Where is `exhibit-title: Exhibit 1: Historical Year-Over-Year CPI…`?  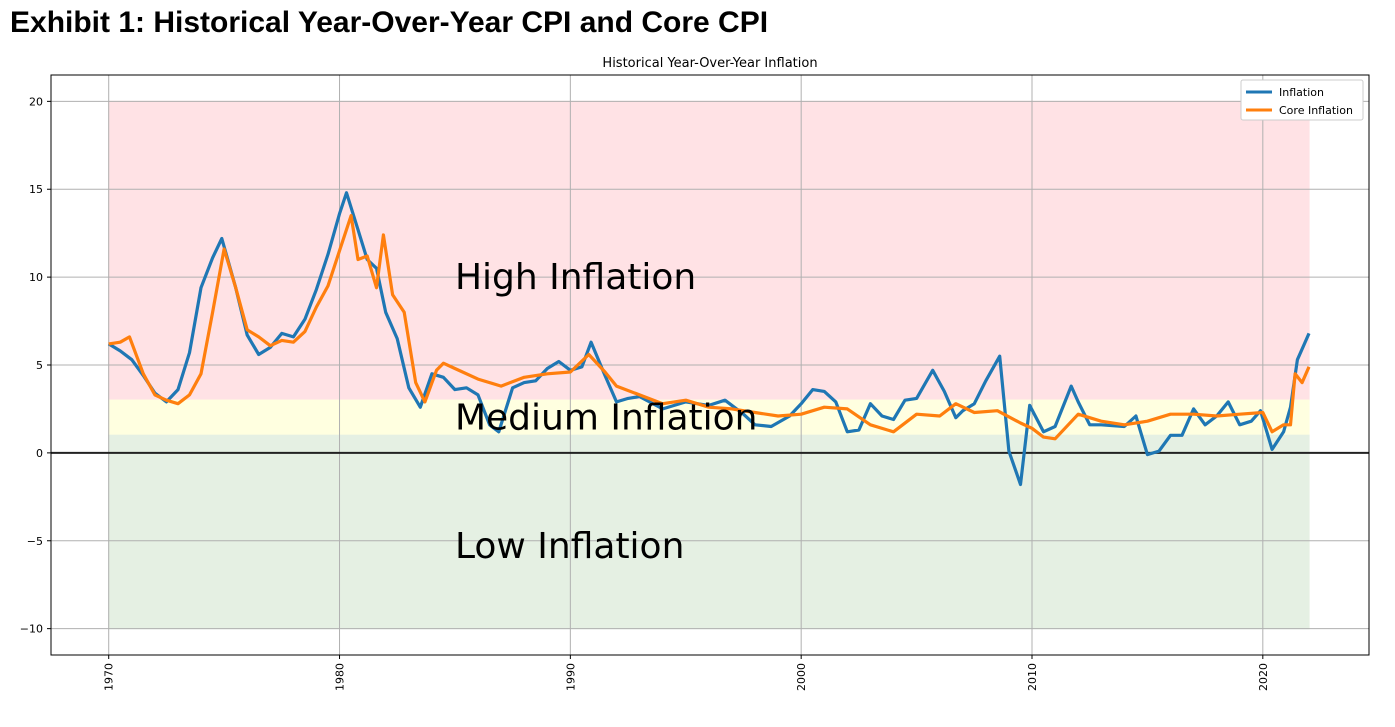 exhibit-title: Exhibit 1: Historical Year-Over-Year CPI… is located at coordinates (389, 22).